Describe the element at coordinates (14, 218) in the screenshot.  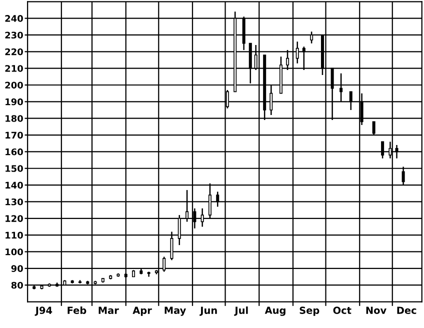
I see `y-tick-label: 120` at that location.